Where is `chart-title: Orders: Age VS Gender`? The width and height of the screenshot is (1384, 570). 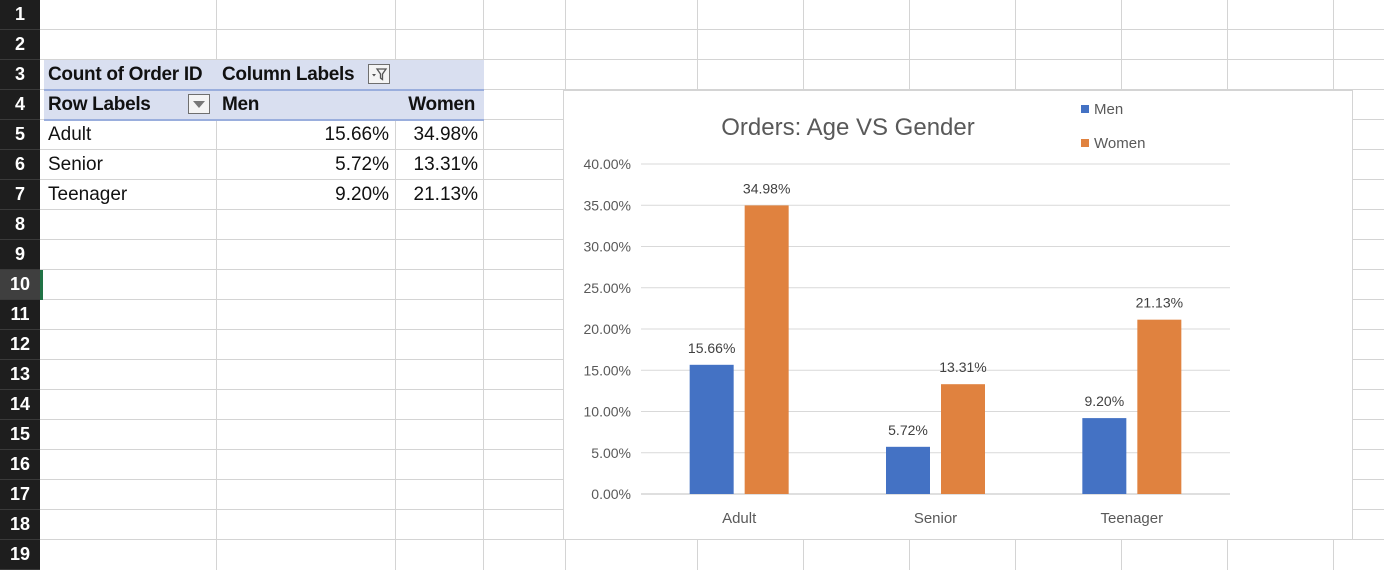
chart-title: Orders: Age VS Gender is located at coordinates (847, 127).